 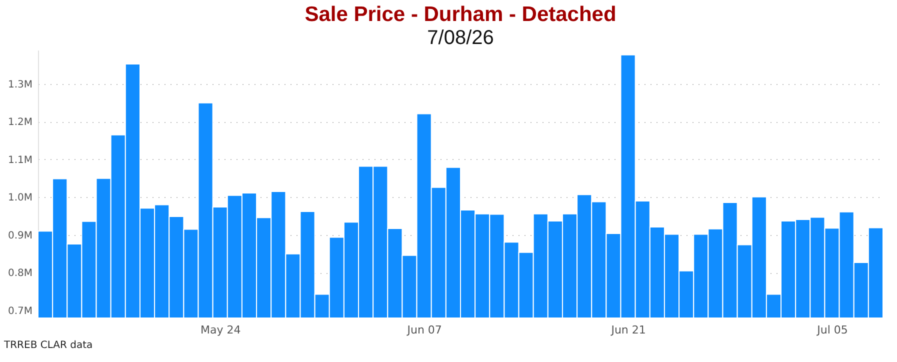 I want to click on y-tick-label: 0.9M, so click(x=20, y=236).